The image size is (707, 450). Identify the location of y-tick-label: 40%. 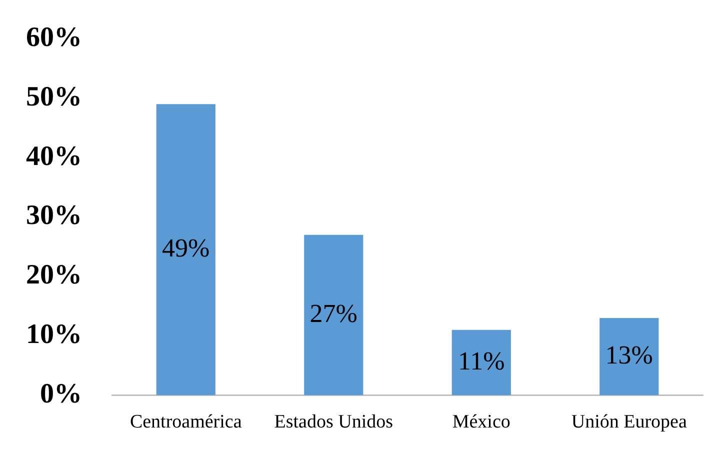
(54, 156).